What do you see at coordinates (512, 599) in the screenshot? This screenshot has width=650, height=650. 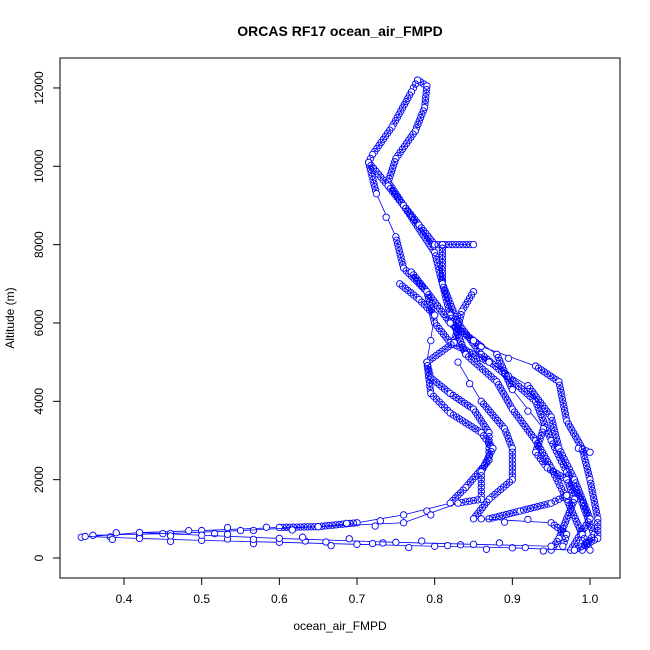 I see `x-tick-label: 0.9` at bounding box center [512, 599].